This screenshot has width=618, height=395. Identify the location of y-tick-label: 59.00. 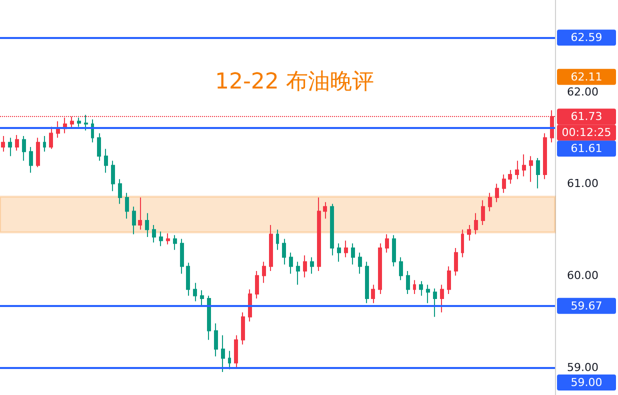
(582, 367).